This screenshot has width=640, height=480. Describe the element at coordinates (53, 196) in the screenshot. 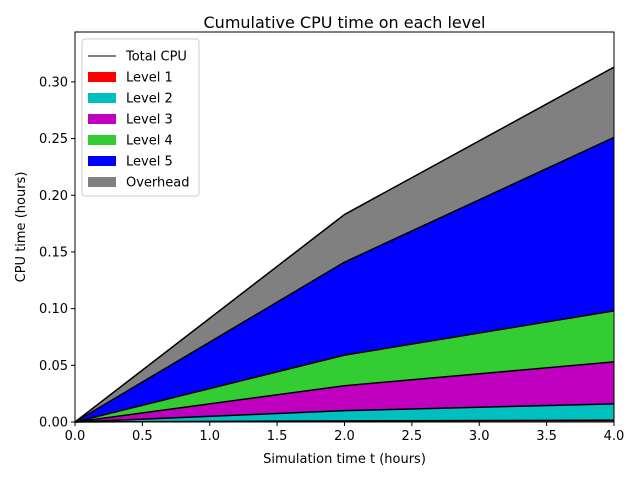

I see `y-tick-label: 0.20` at that location.